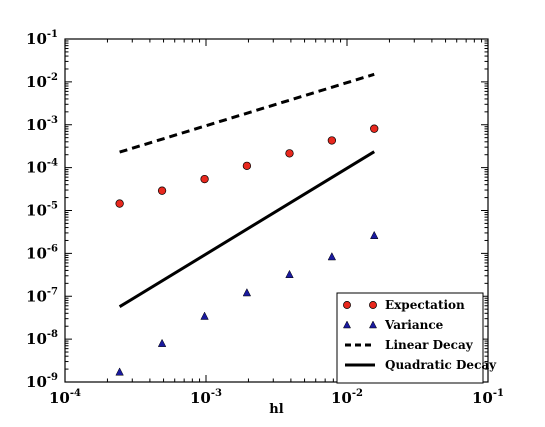 The height and width of the screenshot is (427, 545). I want to click on x-tick-label: 10⁻⁴, so click(65, 397).